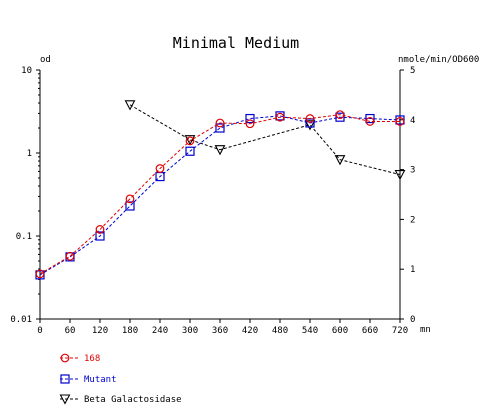  What do you see at coordinates (236, 43) in the screenshot?
I see `chart-title: Minimal Medium` at bounding box center [236, 43].